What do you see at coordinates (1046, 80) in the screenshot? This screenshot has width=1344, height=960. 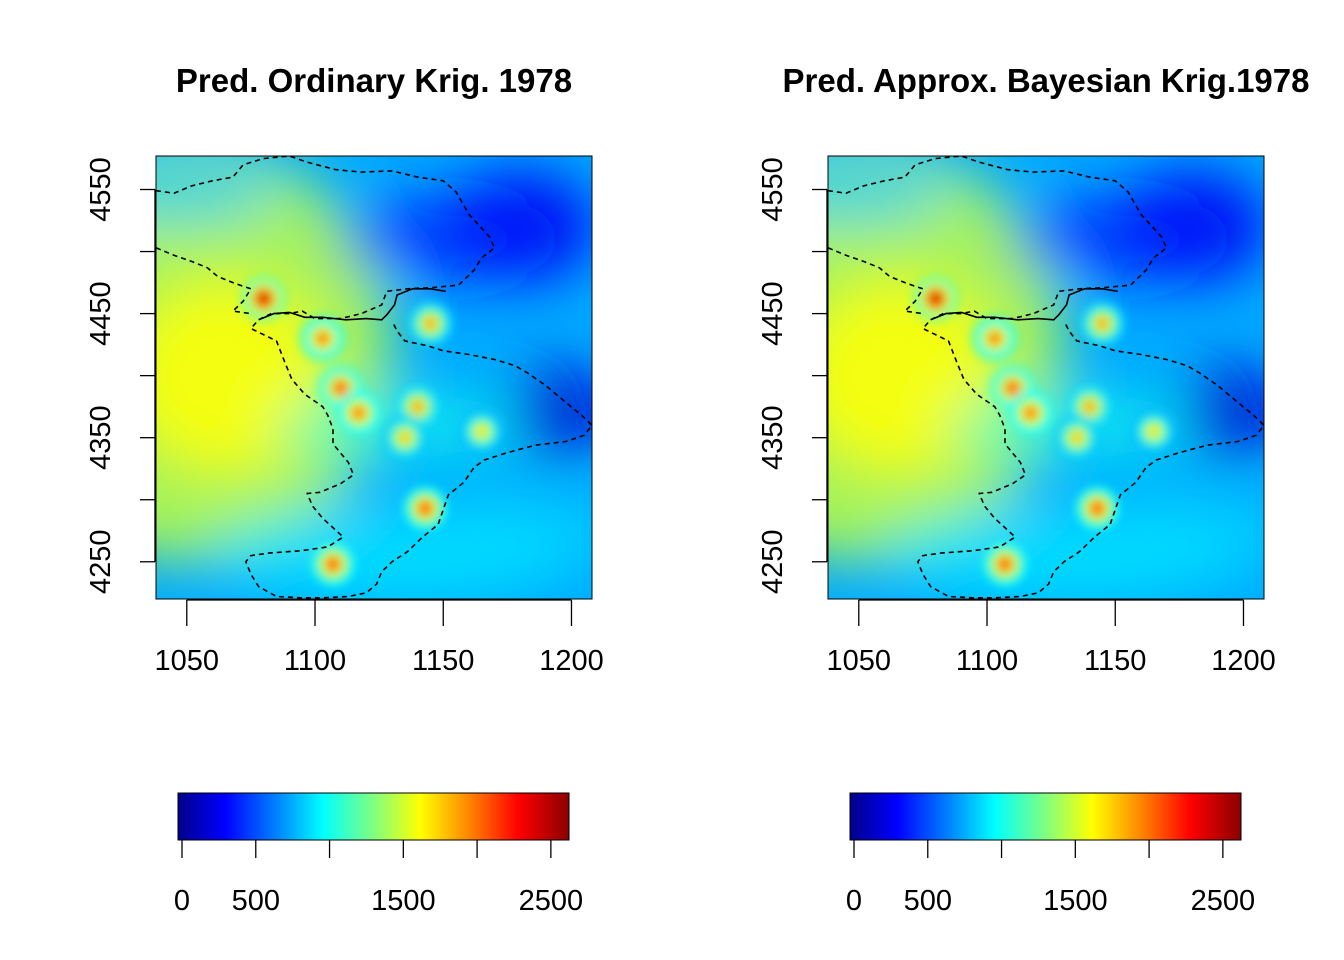 I see `chart-title: Pred. Approx. Bayesian Krig.1978` at bounding box center [1046, 80].